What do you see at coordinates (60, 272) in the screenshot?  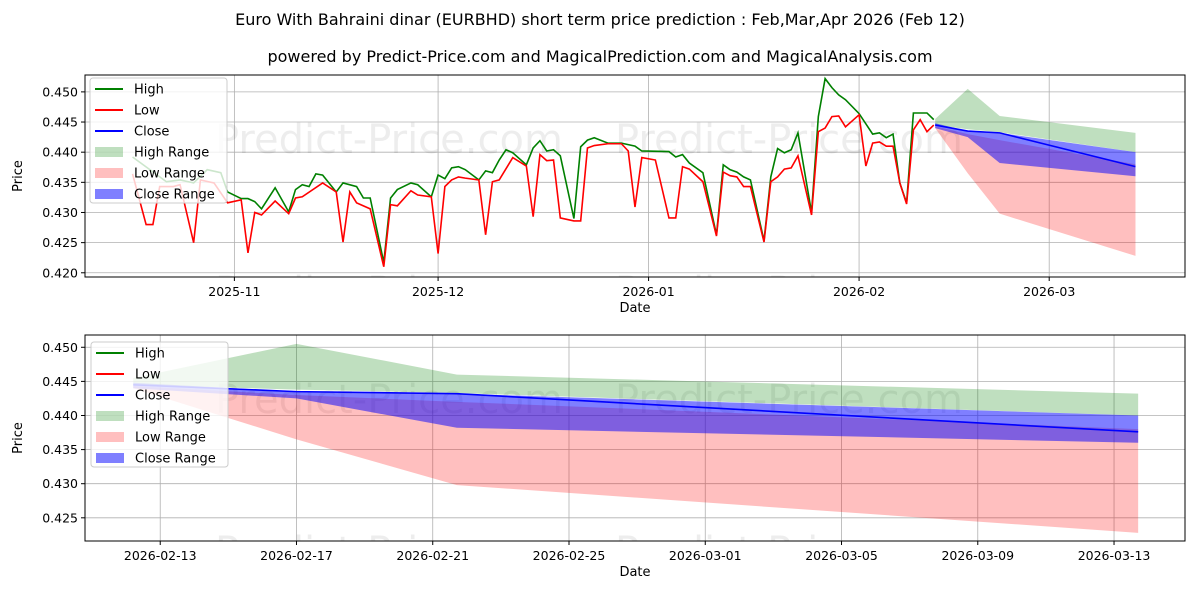 I see `y-tick-label: 0.420` at bounding box center [60, 272].